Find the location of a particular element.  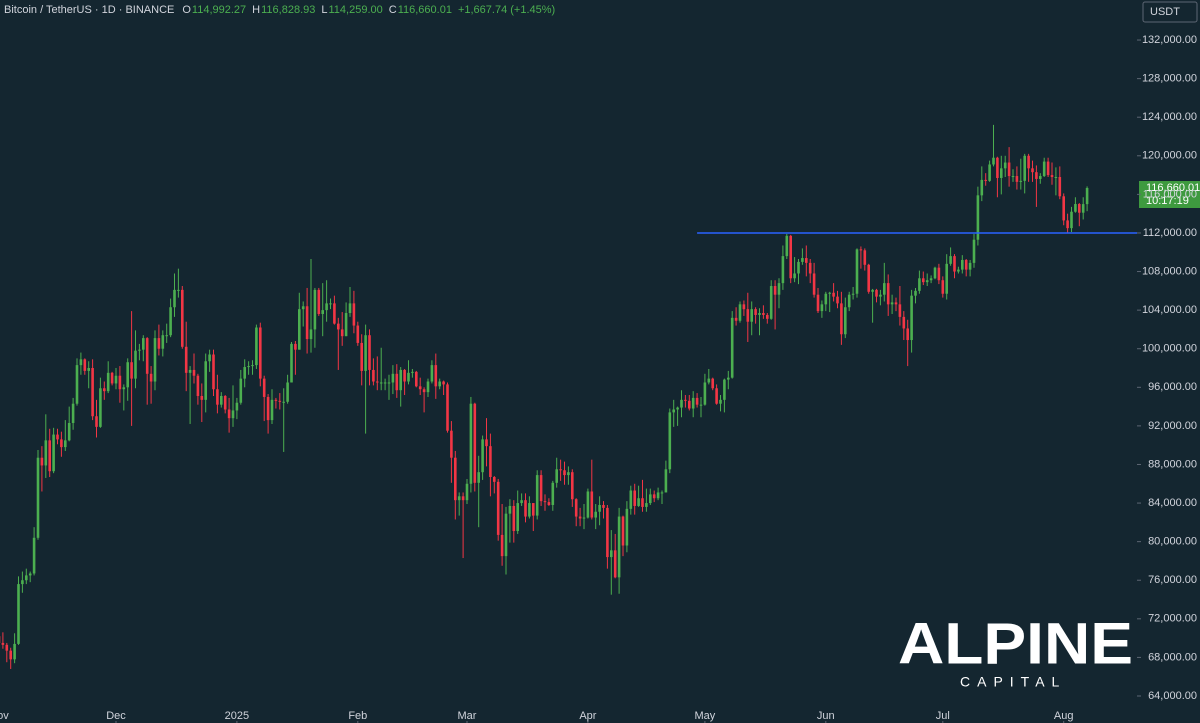

ohlc-key: O is located at coordinates (186, 10).